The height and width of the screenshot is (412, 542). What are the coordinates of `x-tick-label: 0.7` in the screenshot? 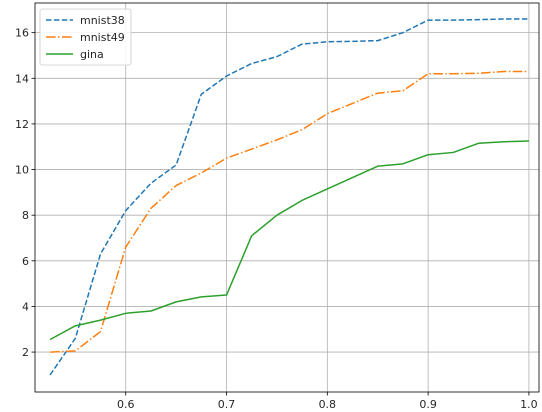 It's located at (227, 404).